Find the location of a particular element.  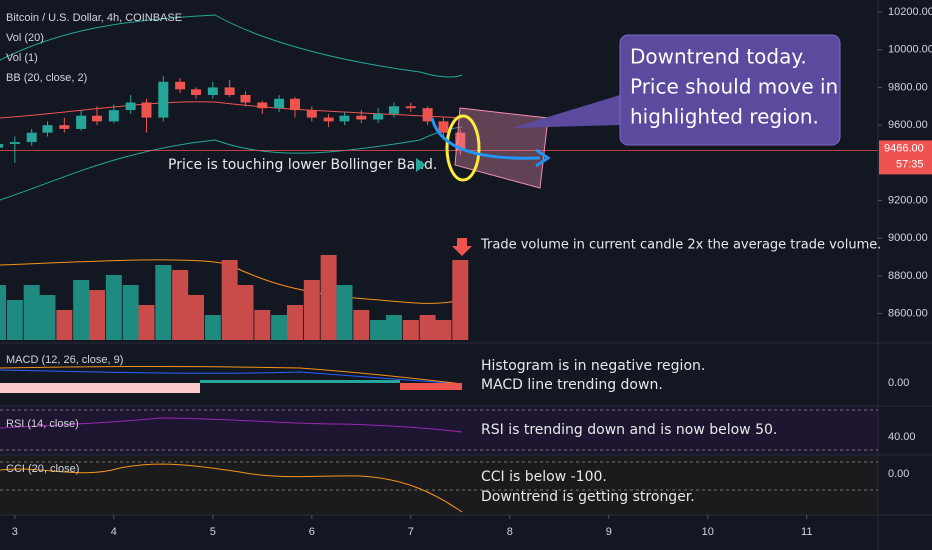

x-tick-label: 7 is located at coordinates (411, 532).